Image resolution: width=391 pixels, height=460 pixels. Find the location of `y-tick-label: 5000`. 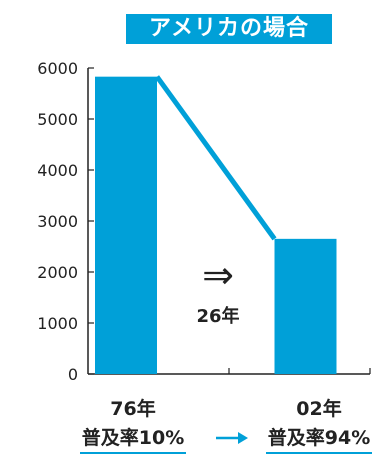

y-tick-label: 5000 is located at coordinates (57, 119).